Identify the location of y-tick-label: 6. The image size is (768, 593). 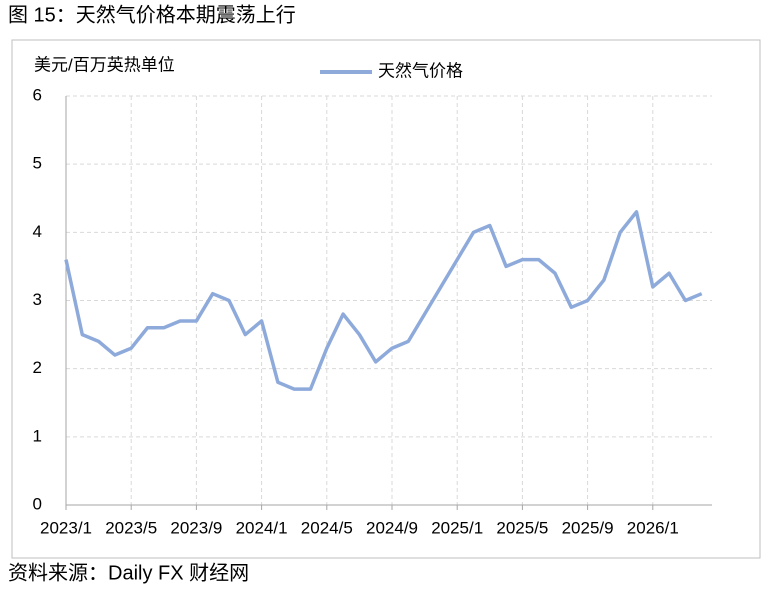
(37, 94).